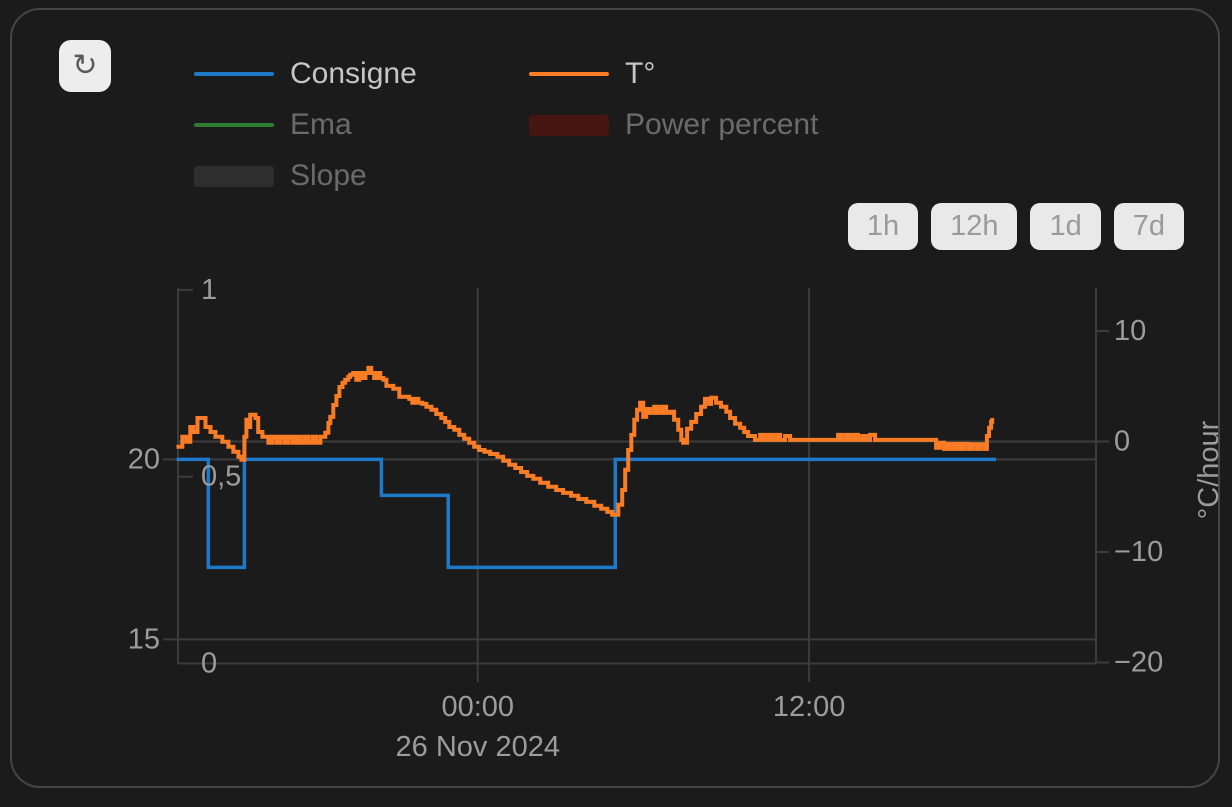 The height and width of the screenshot is (807, 1232). I want to click on series-t-, so click(585, 441).